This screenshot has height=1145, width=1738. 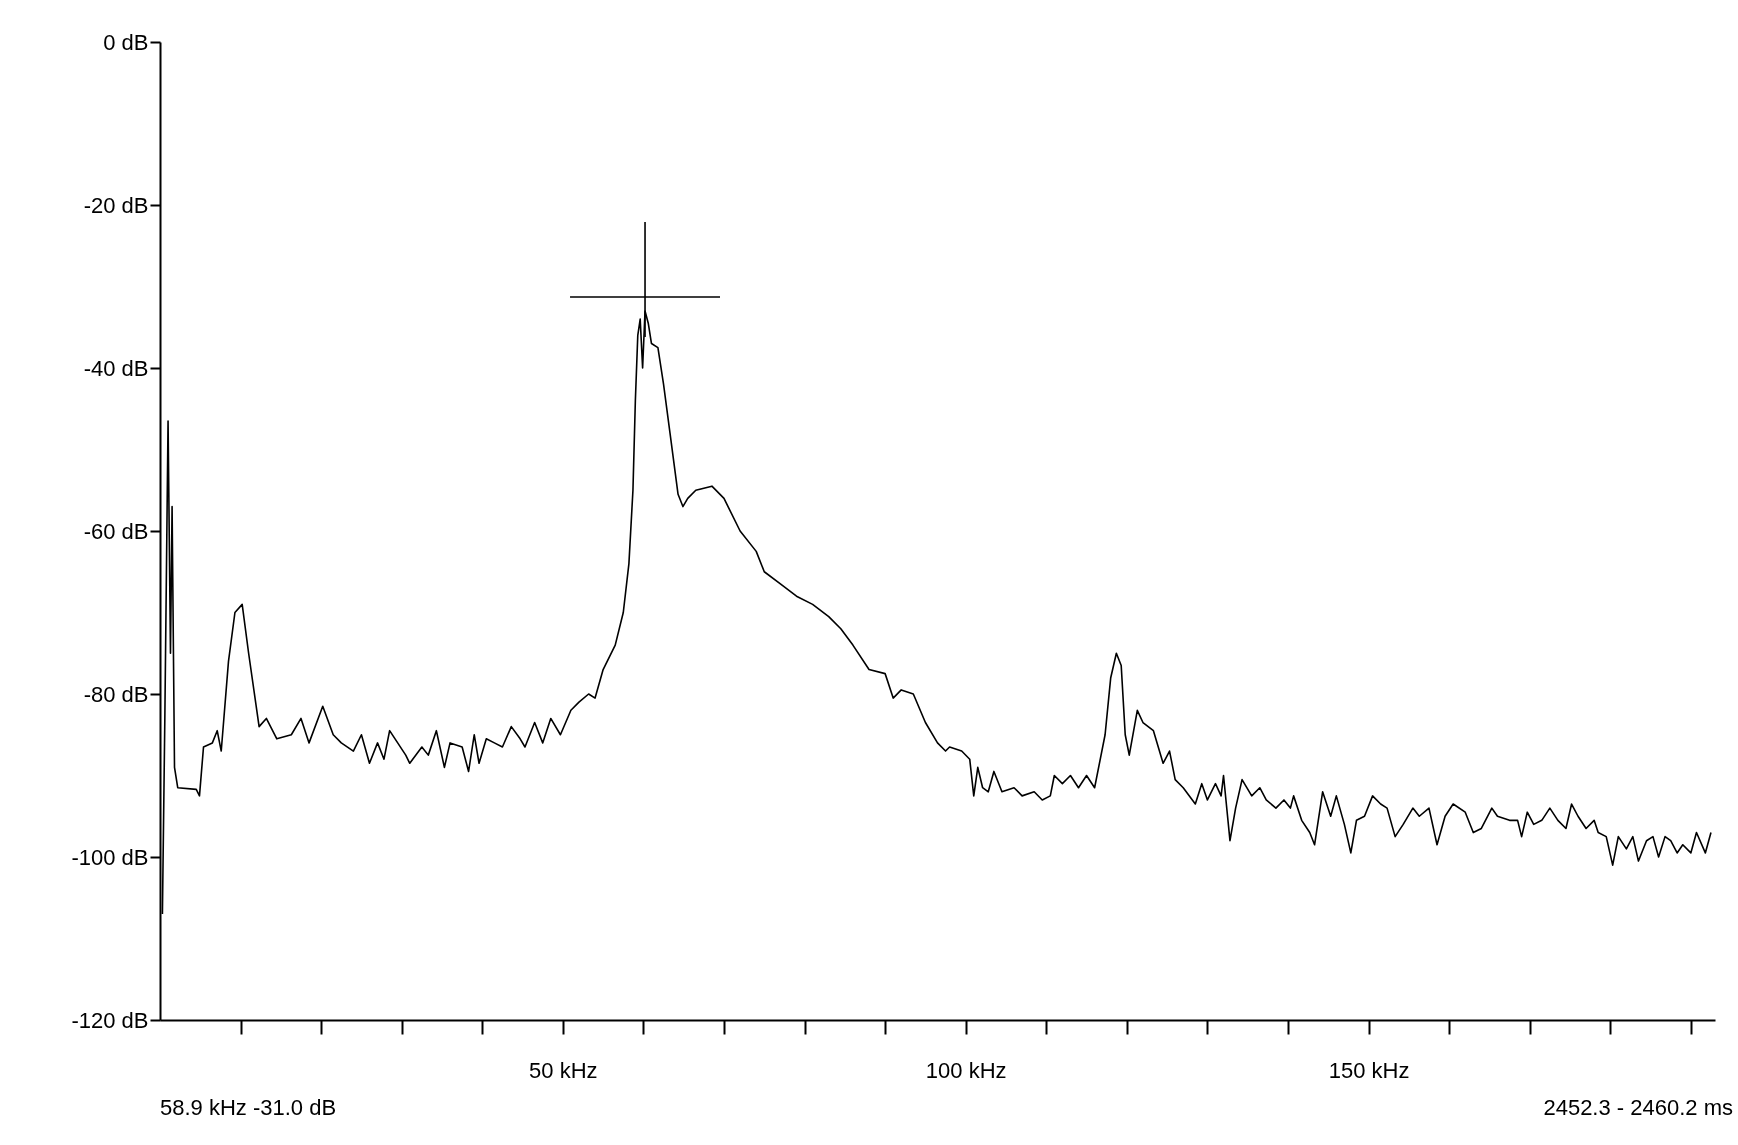 I want to click on text: 2452.3 - 2460.2 ms, so click(x=1638, y=1107).